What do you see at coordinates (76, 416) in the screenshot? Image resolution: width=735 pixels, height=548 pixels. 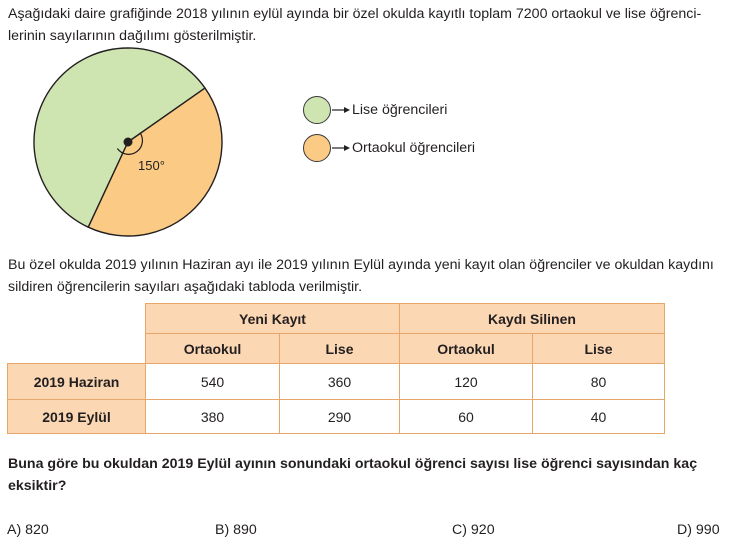 I see `row-label: 2019 Eylül` at bounding box center [76, 416].